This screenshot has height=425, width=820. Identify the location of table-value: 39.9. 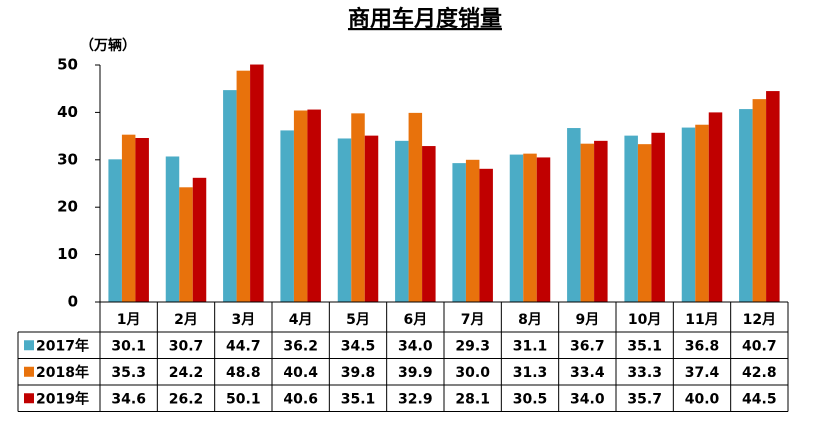
(415, 373).